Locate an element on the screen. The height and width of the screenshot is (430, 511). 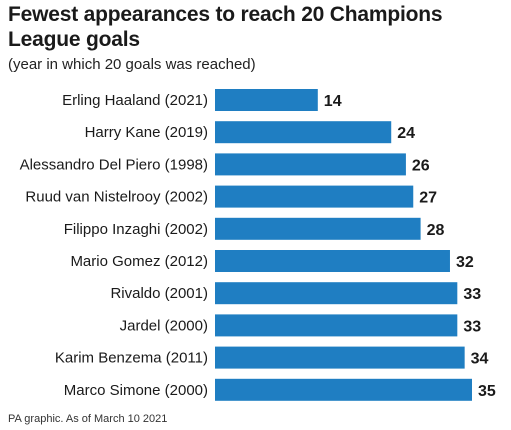
category-label: Mario Gomez (2012) is located at coordinates (139, 261).